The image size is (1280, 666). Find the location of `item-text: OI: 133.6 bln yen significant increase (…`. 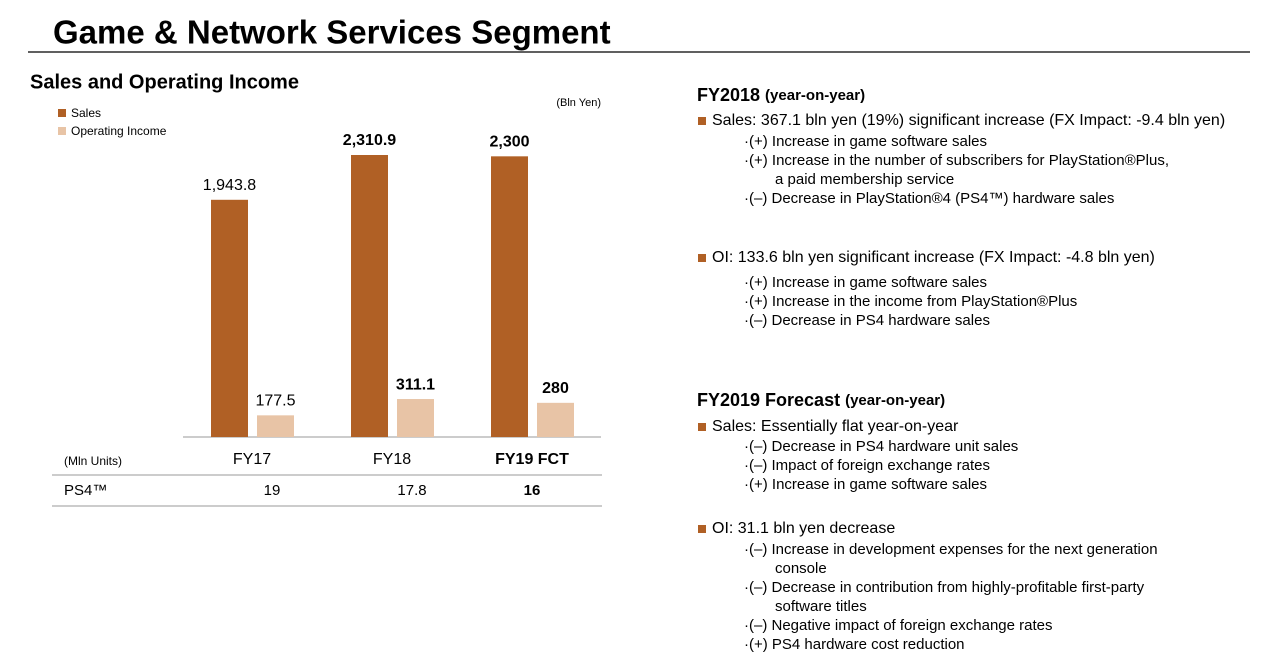

item-text: OI: 133.6 bln yen significant increase (… is located at coordinates (933, 257).